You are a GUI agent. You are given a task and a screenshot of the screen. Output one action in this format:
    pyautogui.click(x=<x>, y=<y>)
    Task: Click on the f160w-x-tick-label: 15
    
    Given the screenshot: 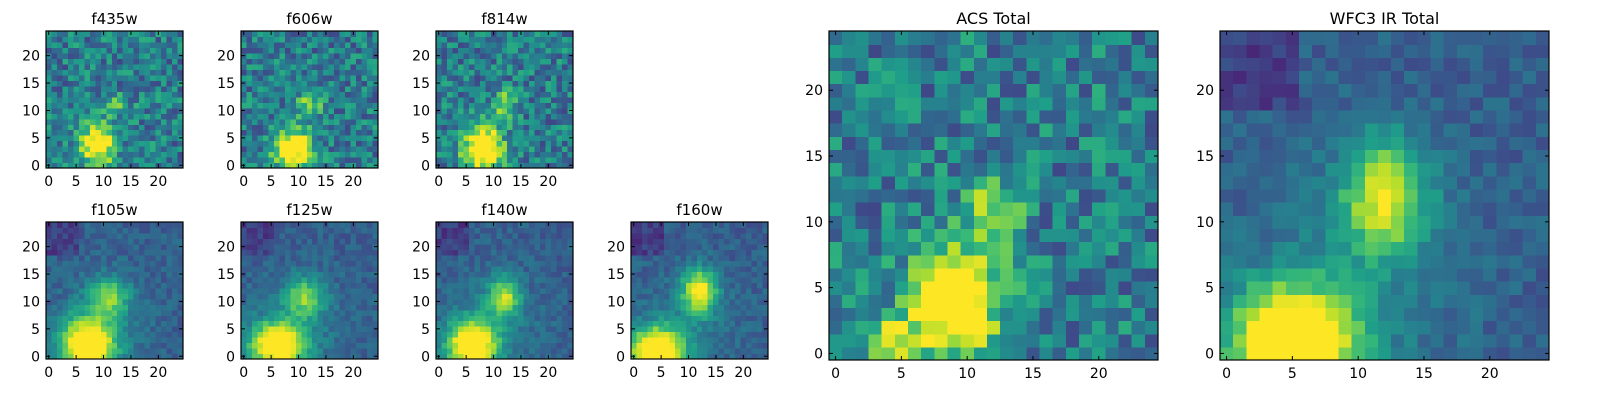 What is the action you would take?
    pyautogui.click(x=716, y=373)
    